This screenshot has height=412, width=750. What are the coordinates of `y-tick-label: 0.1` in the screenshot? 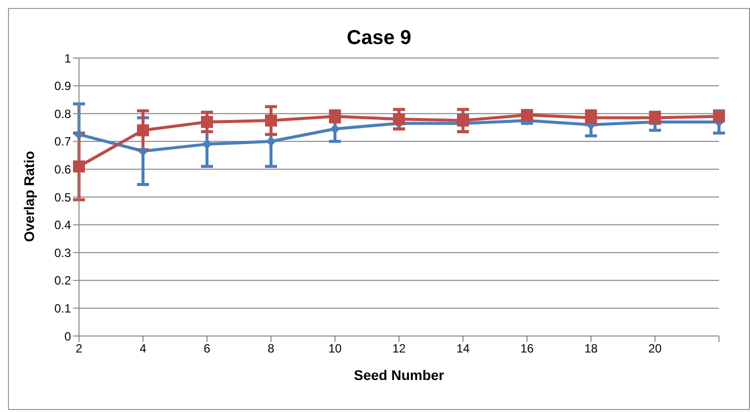 It's located at (63, 308).